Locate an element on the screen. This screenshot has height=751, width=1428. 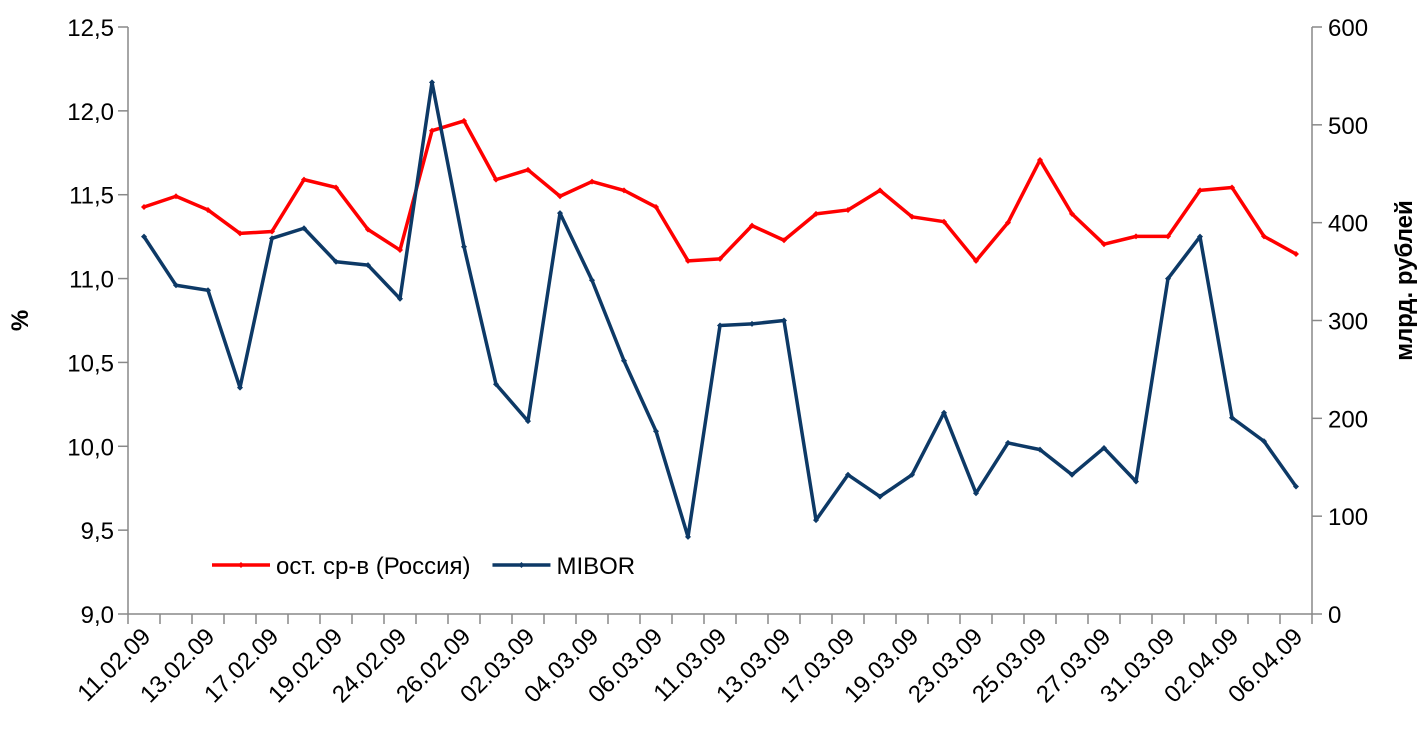
y-axis-title: % is located at coordinates (20, 320).